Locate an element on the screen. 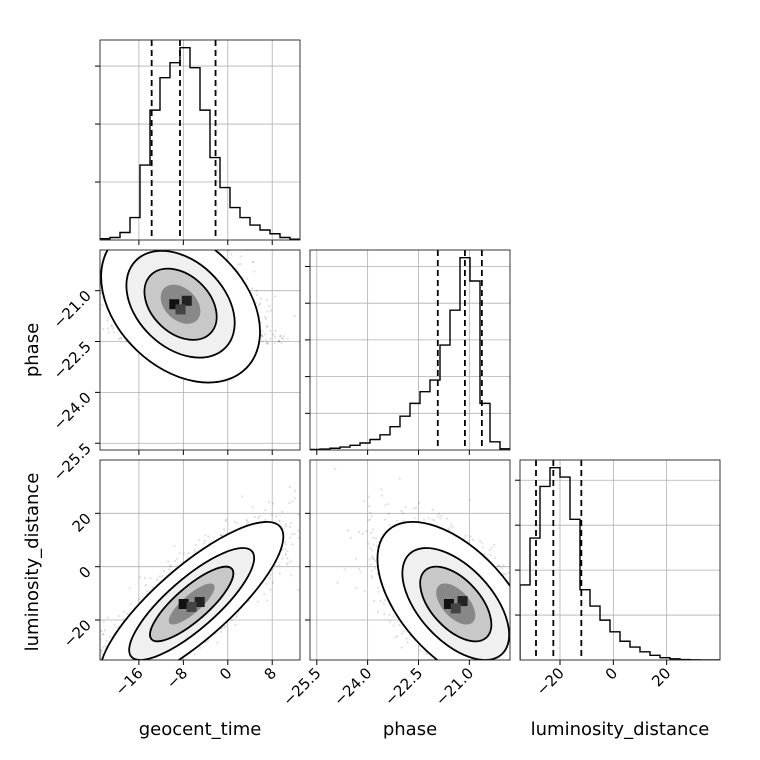 This screenshot has width=760, height=760. panel-hist-geocent-time is located at coordinates (198, 142).